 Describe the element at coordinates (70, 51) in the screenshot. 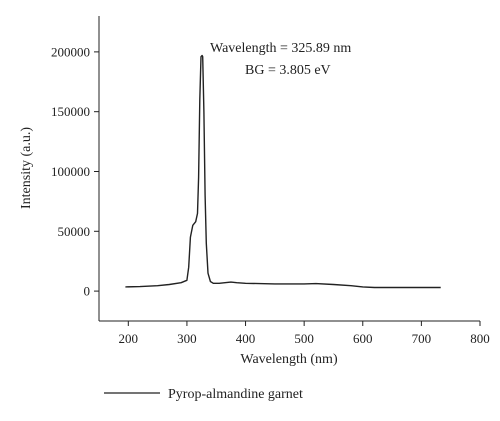

I see `y-tick-label-200000: 200000` at that location.